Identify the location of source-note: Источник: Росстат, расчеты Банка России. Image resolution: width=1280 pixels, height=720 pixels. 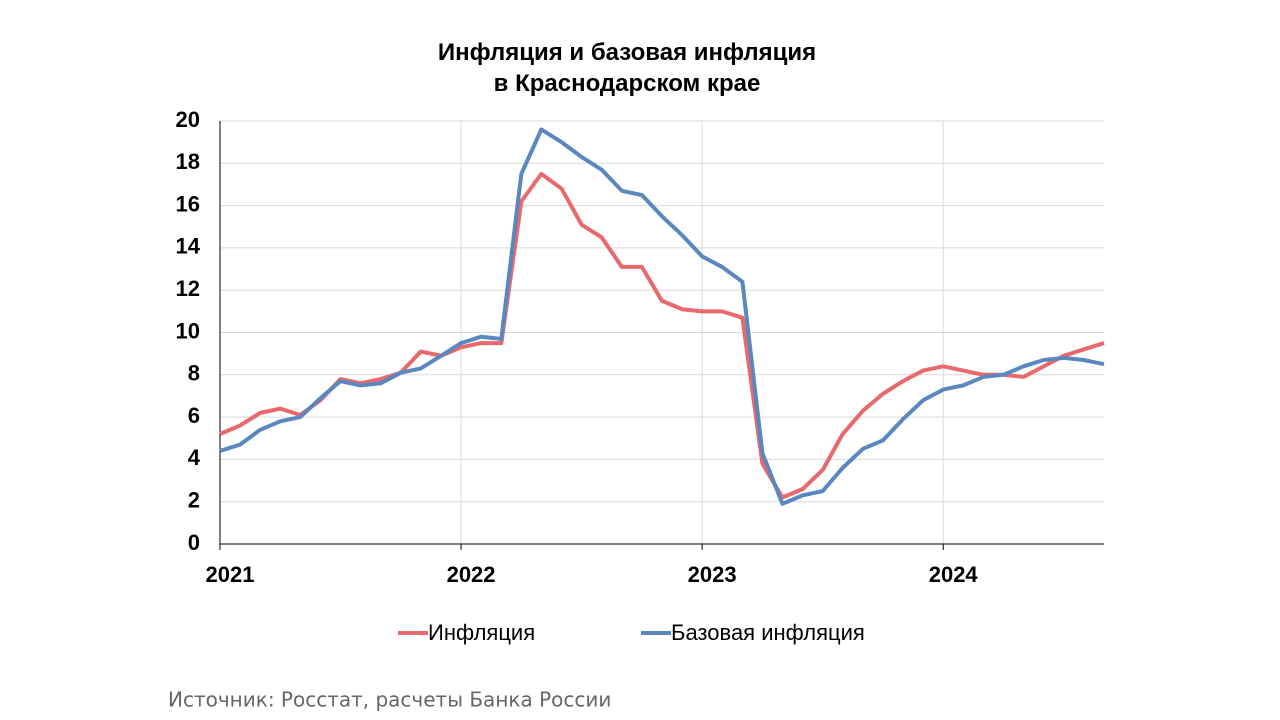
(389, 700).